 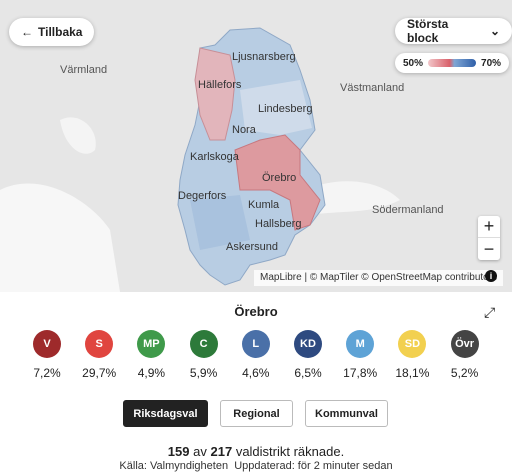 I want to click on counted: 159, so click(x=178, y=451).